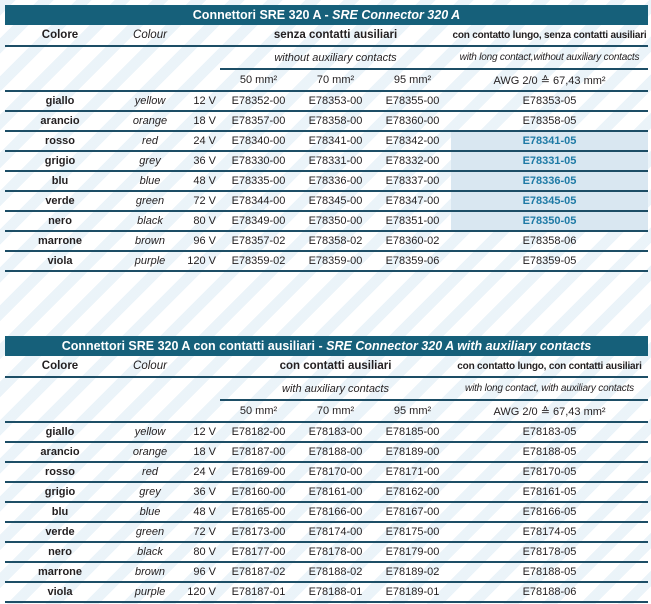  What do you see at coordinates (204, 201) in the screenshot?
I see `voltage-cell: 72 V` at bounding box center [204, 201].